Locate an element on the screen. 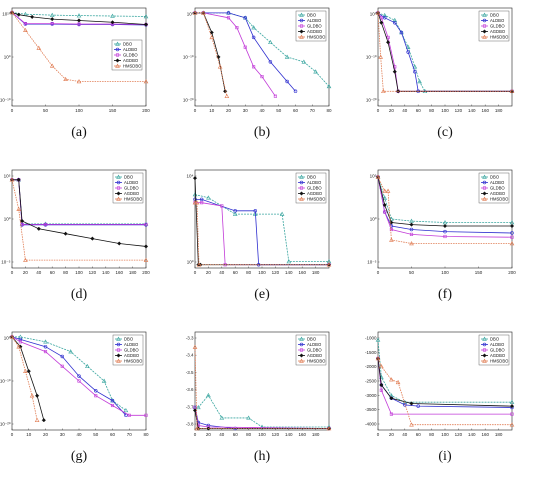 The image size is (550, 485). x-tick-label: 40 is located at coordinates (222, 434).